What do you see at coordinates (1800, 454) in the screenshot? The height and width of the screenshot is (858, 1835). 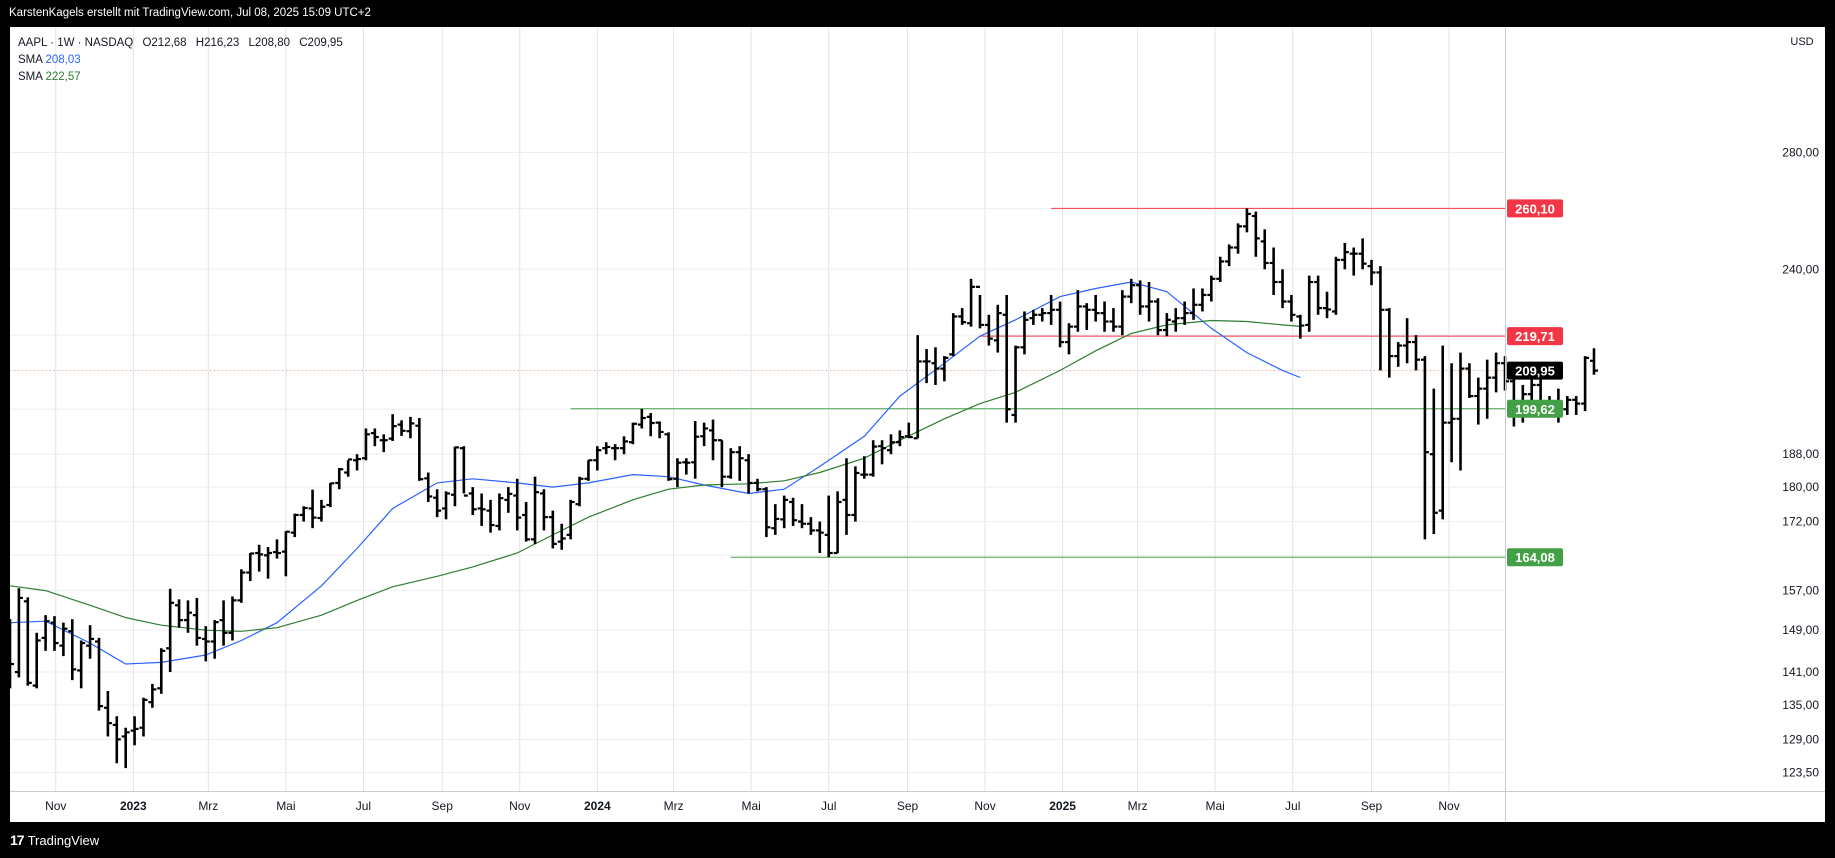 I see `y-tick-label: 188,00` at bounding box center [1800, 454].